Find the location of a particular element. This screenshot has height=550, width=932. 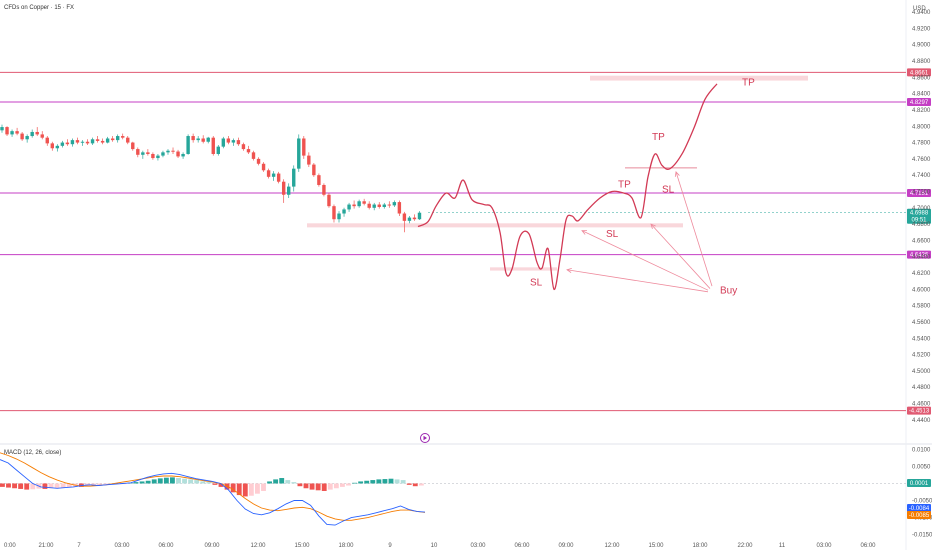

price-tick-label: 4.6000 is located at coordinates (921, 290).